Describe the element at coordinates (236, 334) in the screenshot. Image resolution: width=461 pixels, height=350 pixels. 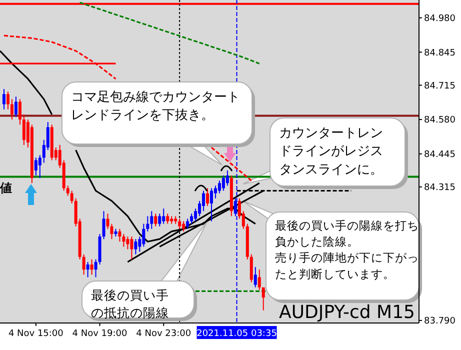
I see `ref-line-label: 2021.11.05 03:35` at that location.